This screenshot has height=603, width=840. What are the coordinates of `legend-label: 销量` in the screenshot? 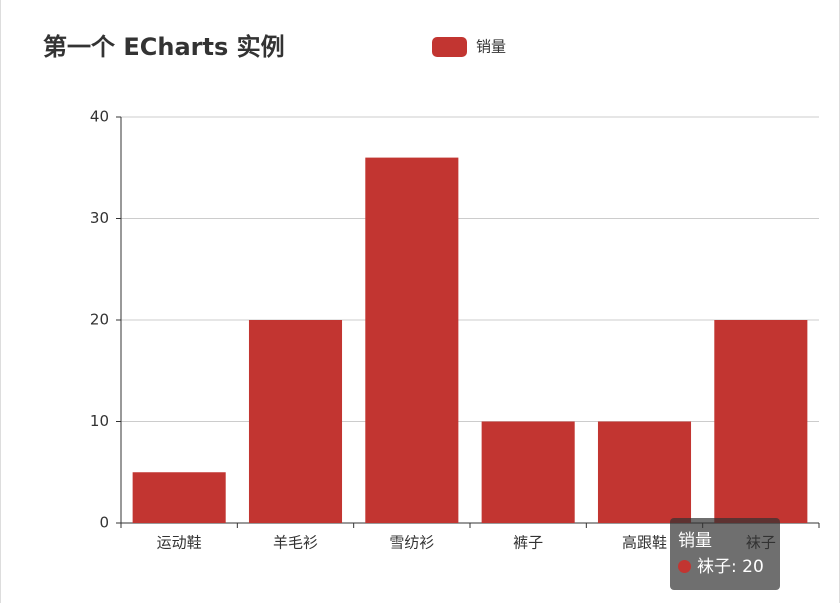 It's located at (491, 47).